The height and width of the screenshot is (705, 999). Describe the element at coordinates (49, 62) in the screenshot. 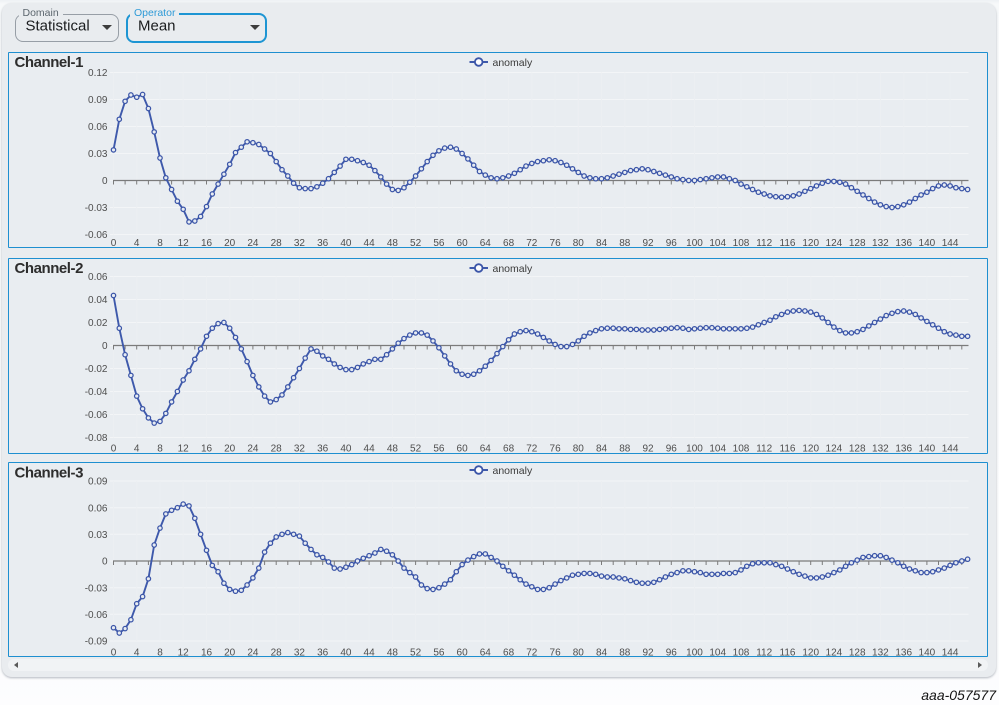

I see `svg-text: Channel-1` at that location.